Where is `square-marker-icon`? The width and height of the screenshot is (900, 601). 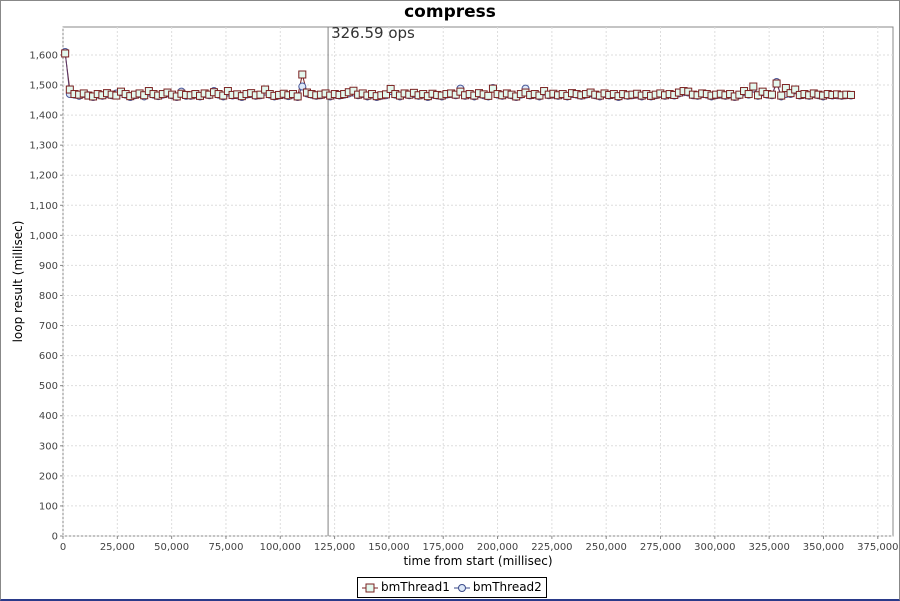
square-marker-icon is located at coordinates (370, 587).